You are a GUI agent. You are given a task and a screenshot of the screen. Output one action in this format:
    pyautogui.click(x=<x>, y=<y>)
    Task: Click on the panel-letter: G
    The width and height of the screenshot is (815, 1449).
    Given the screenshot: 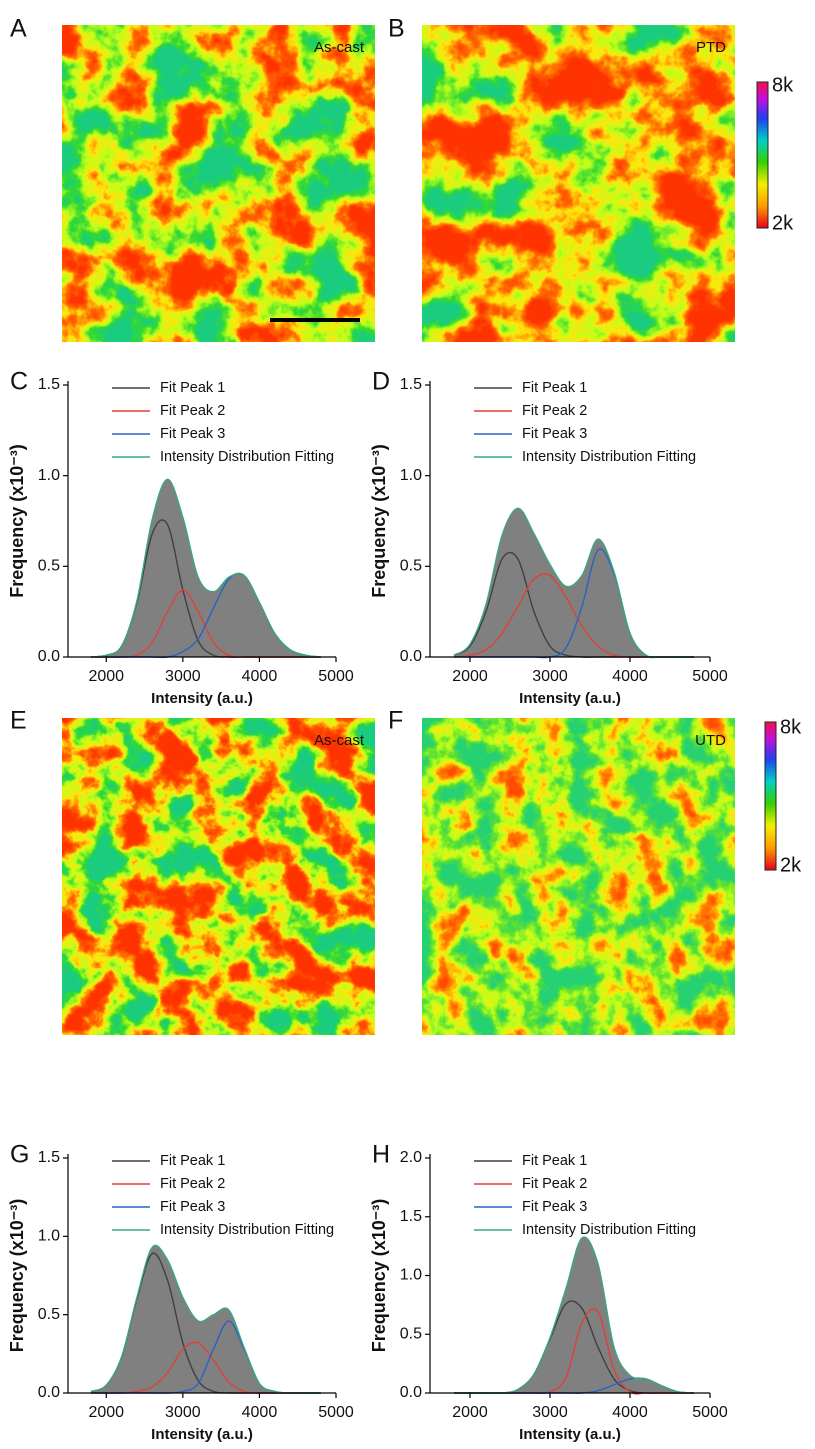 What is the action you would take?
    pyautogui.click(x=19, y=1155)
    